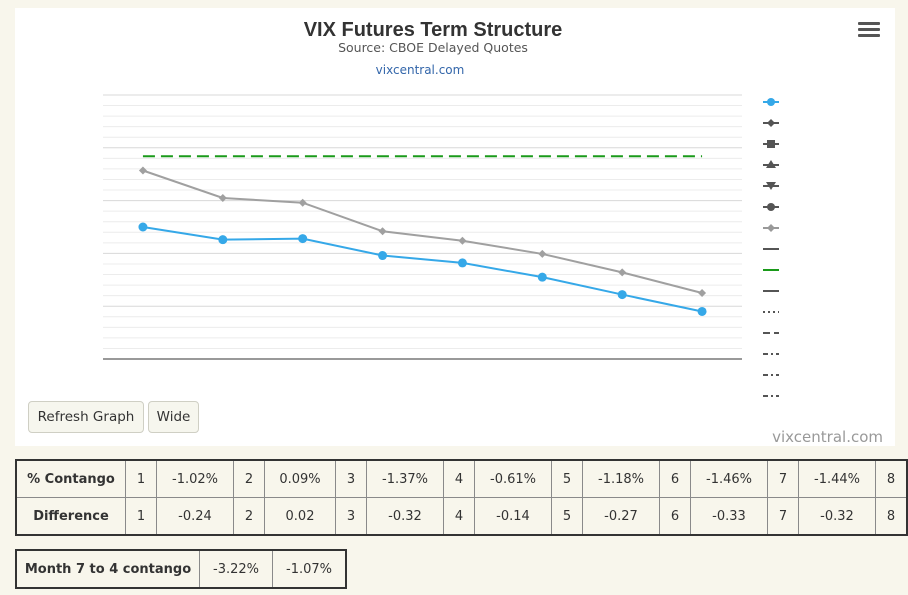 The image size is (908, 595). I want to click on credit-text: vixcentral.com, so click(827, 437).